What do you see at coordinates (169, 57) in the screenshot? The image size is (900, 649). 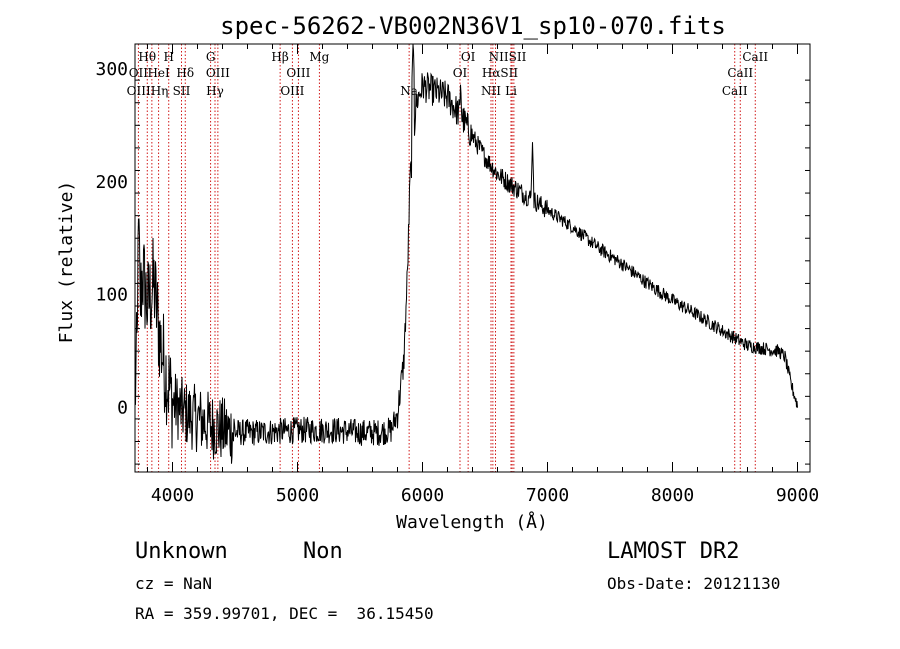 I see `line-label: H` at bounding box center [169, 57].